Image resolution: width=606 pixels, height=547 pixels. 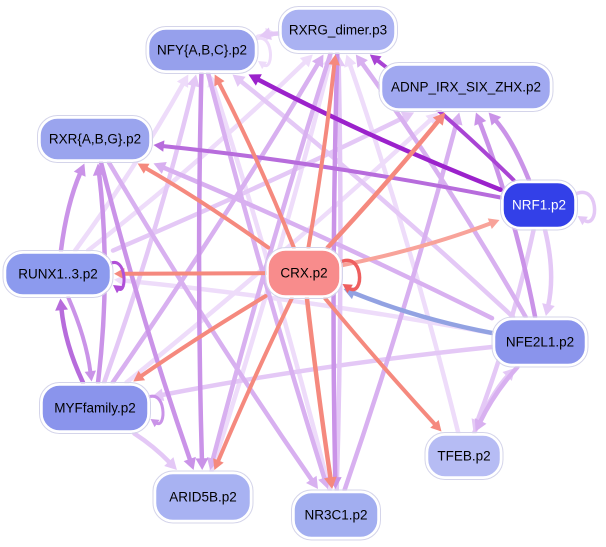 I want to click on node-runx-box, so click(x=58, y=274).